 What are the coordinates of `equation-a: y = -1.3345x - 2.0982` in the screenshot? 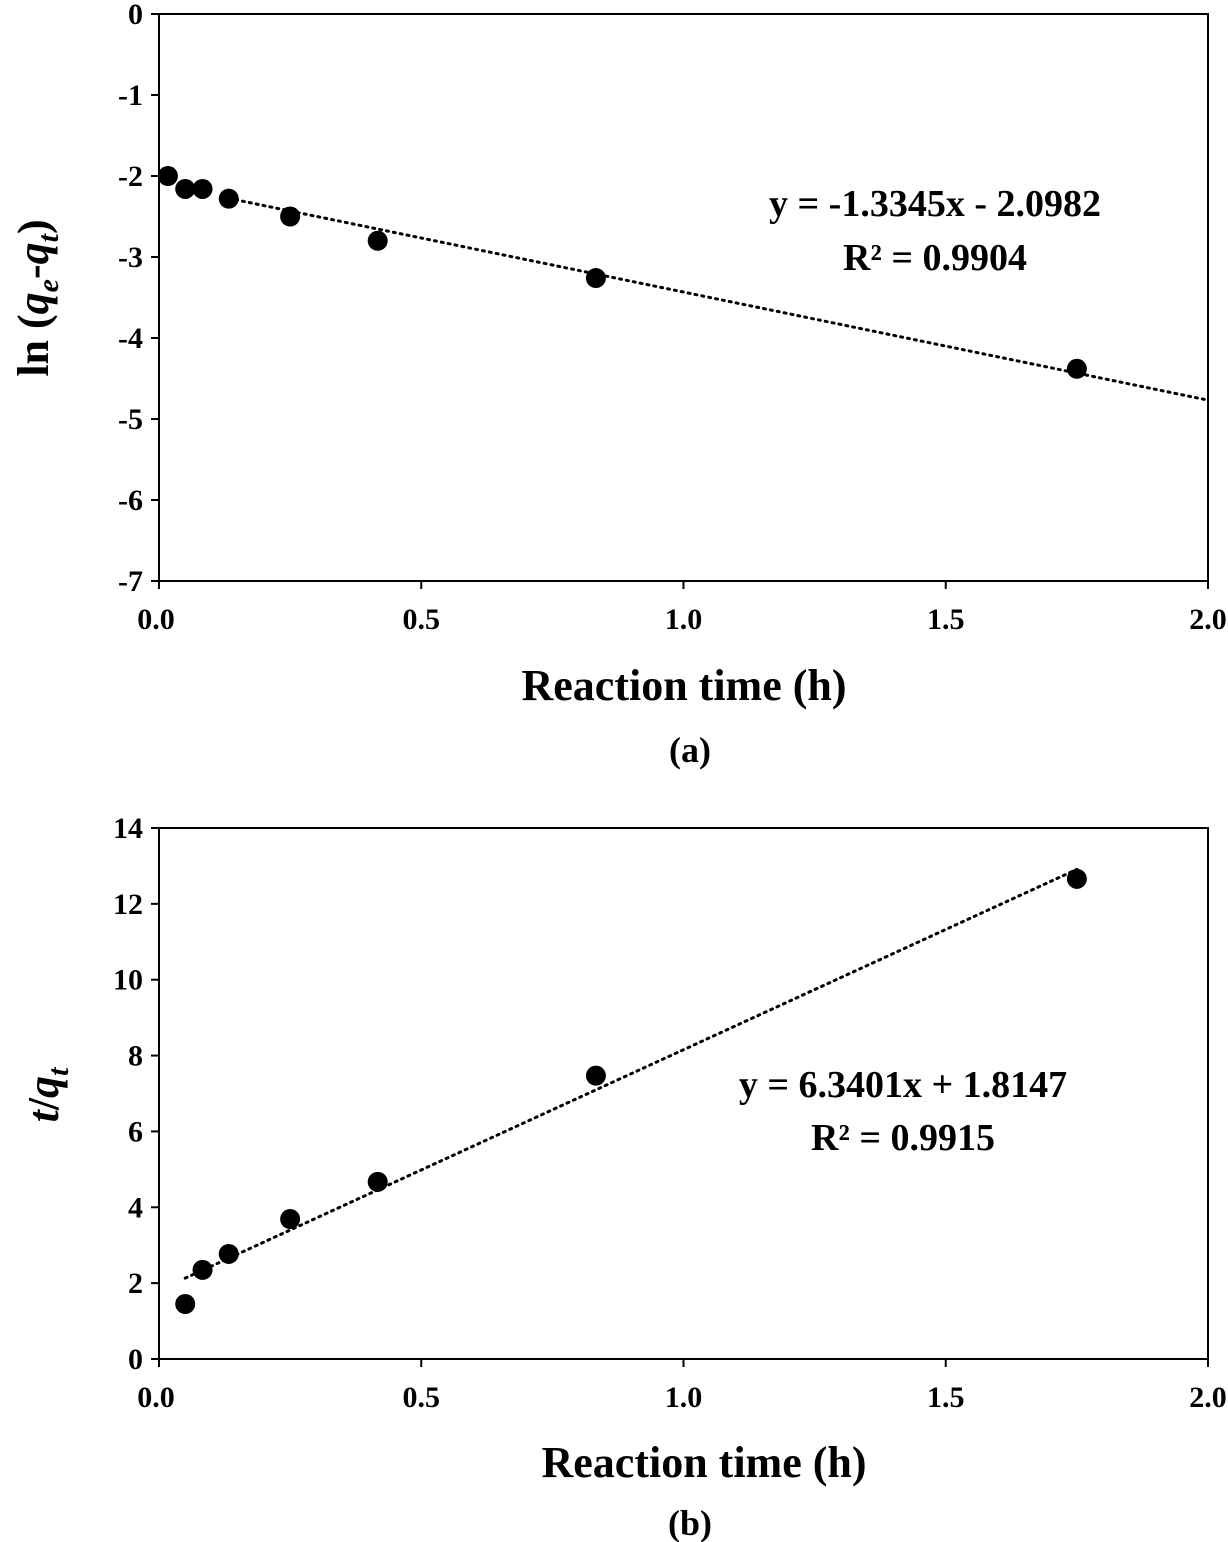 It's located at (935, 204).